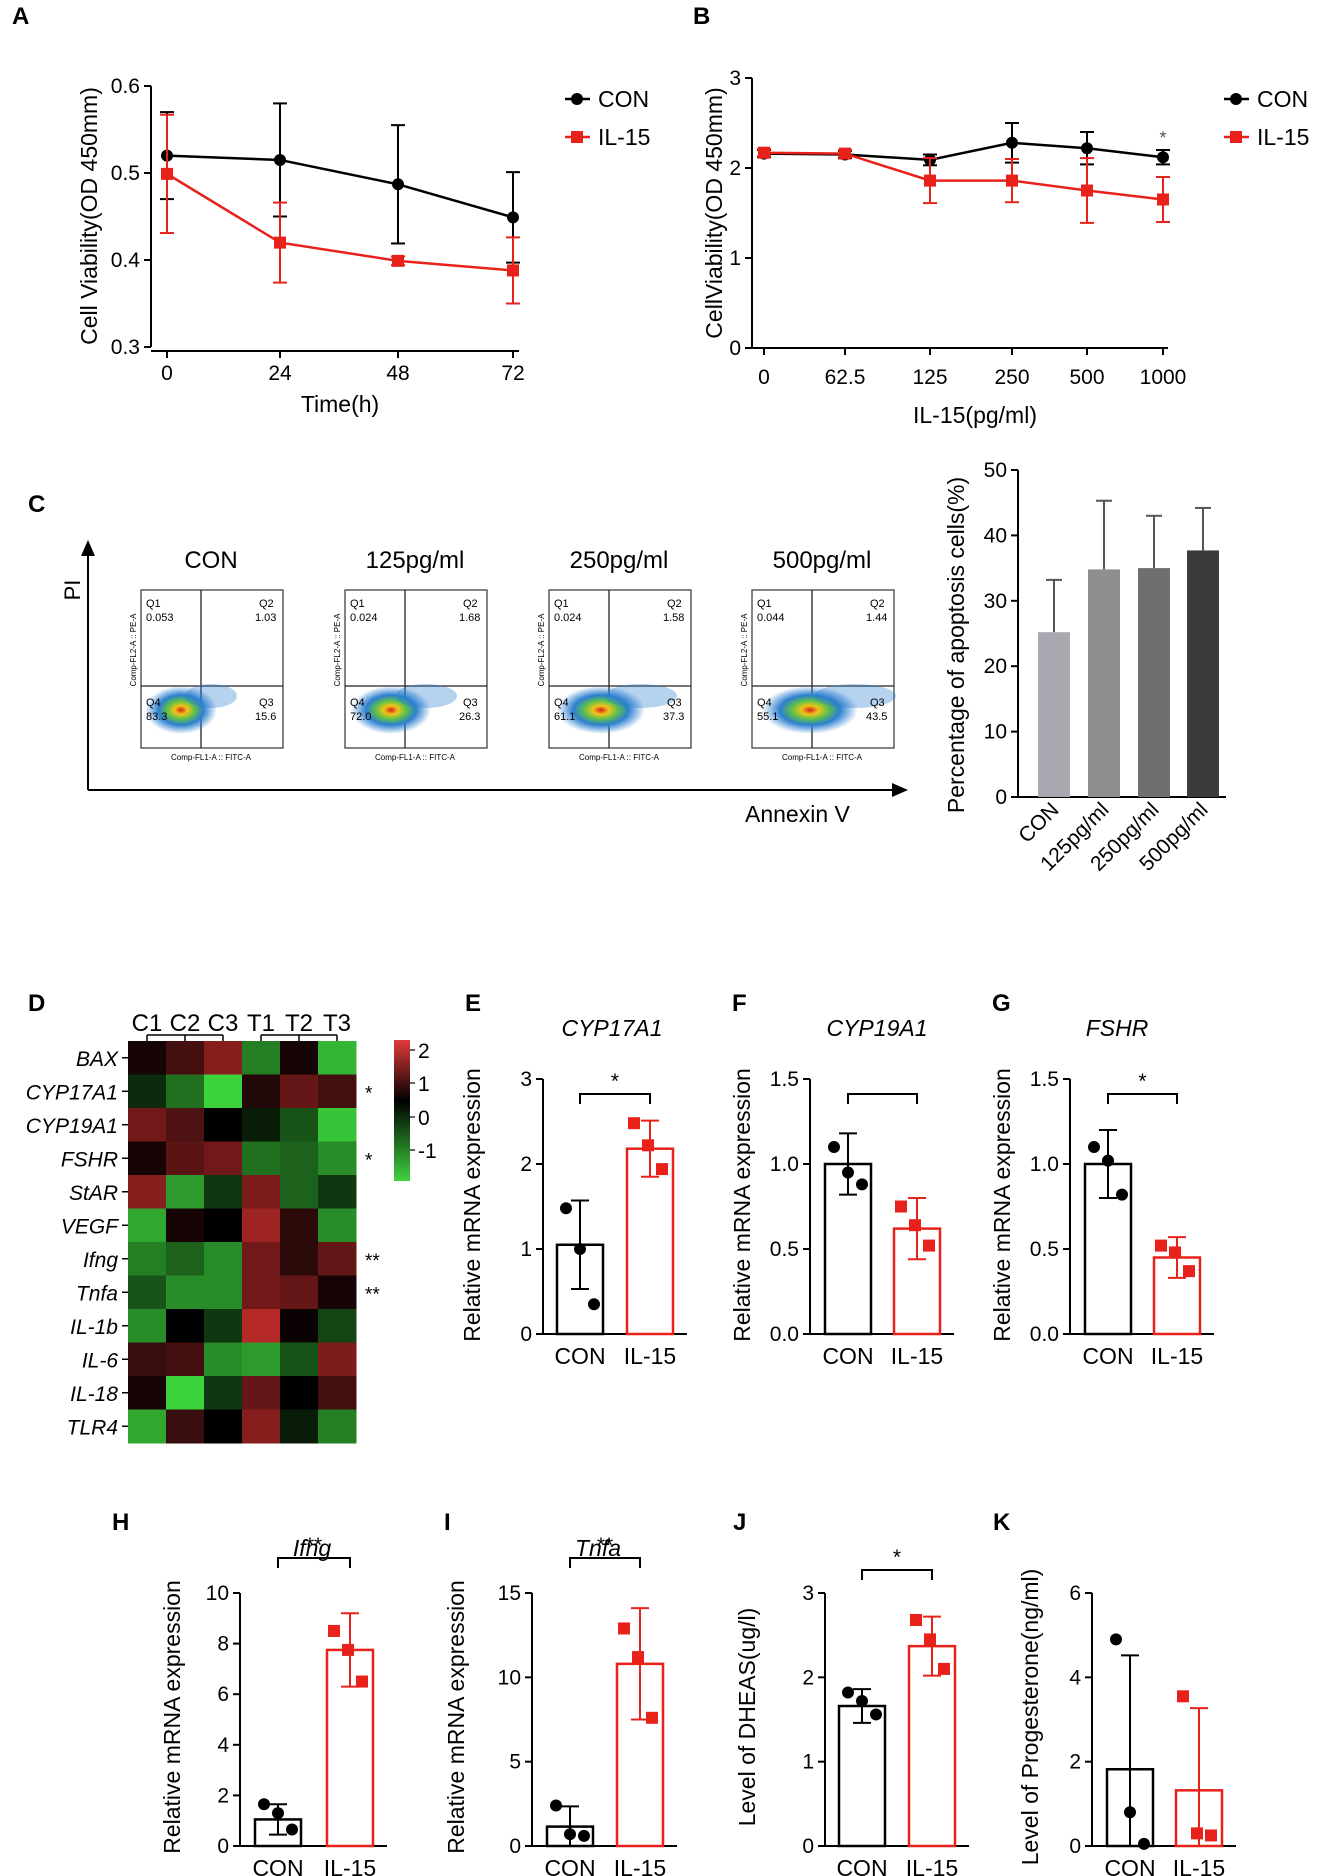  What do you see at coordinates (561, 703) in the screenshot?
I see `flow-q4-label: Q4` at bounding box center [561, 703].